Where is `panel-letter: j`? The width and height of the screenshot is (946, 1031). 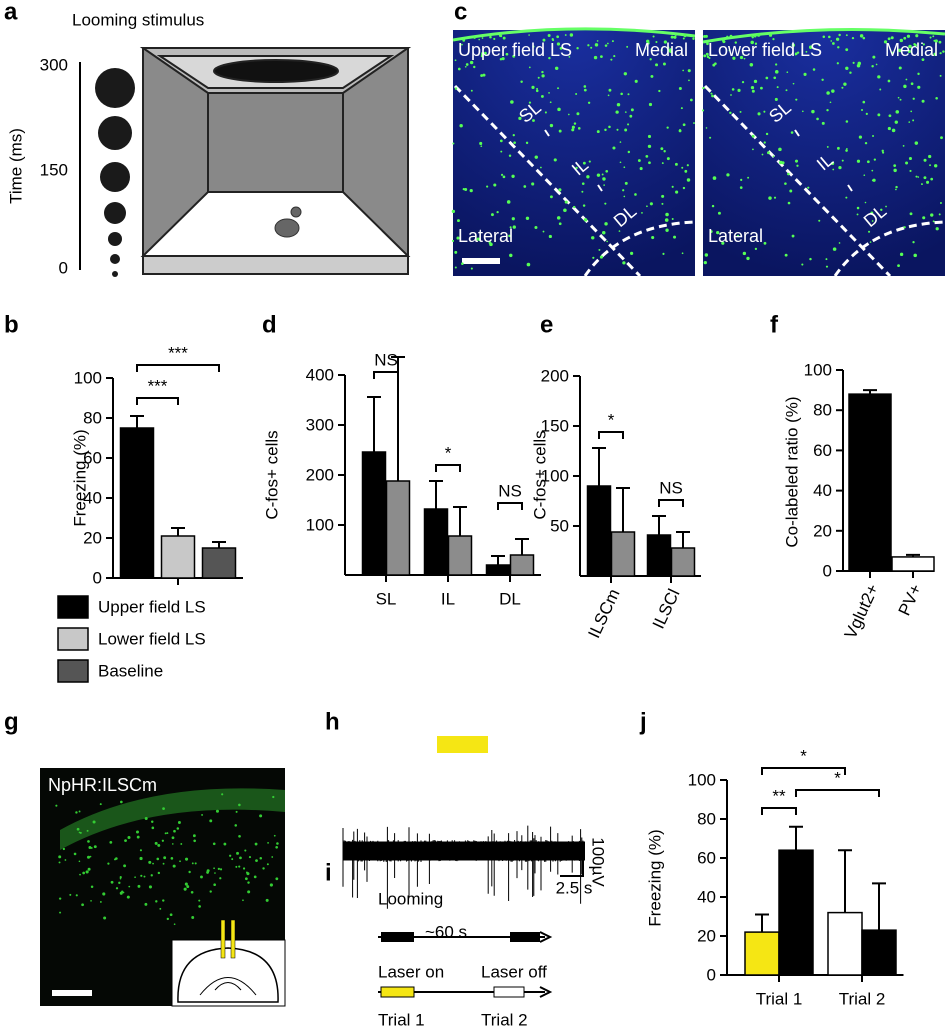 panel-letter: j is located at coordinates (643, 722).